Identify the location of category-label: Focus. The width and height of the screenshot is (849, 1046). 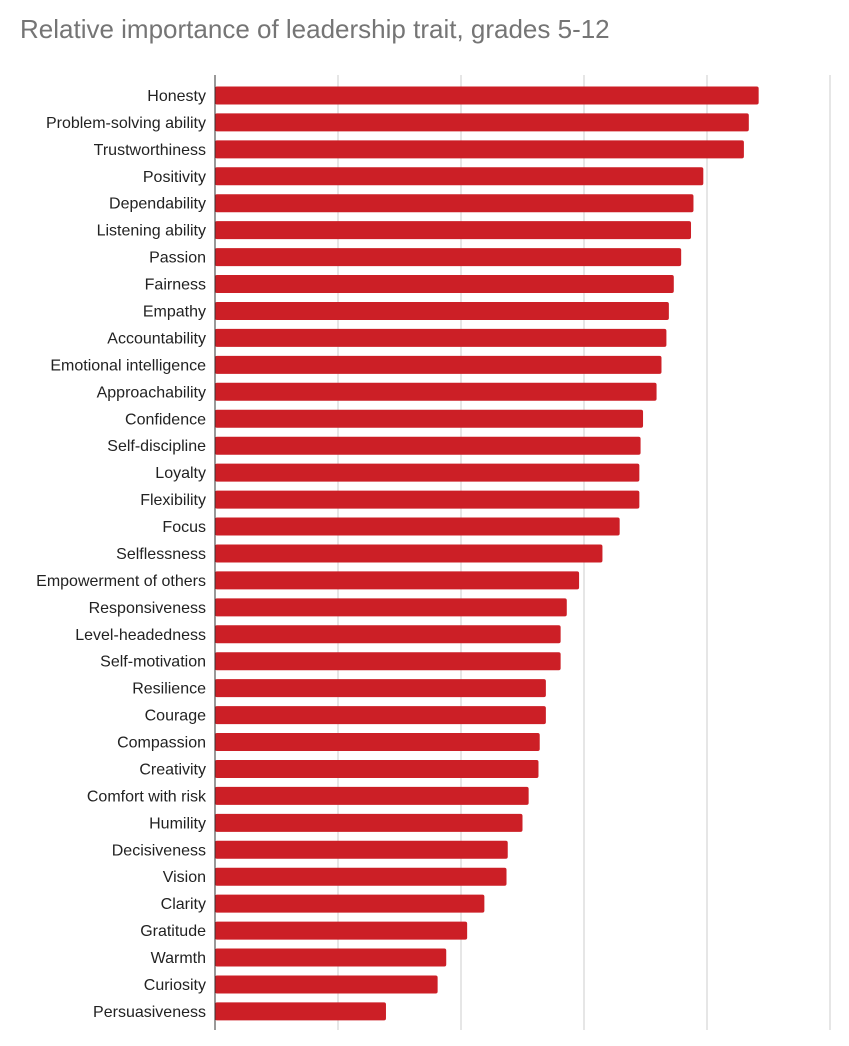
(184, 527).